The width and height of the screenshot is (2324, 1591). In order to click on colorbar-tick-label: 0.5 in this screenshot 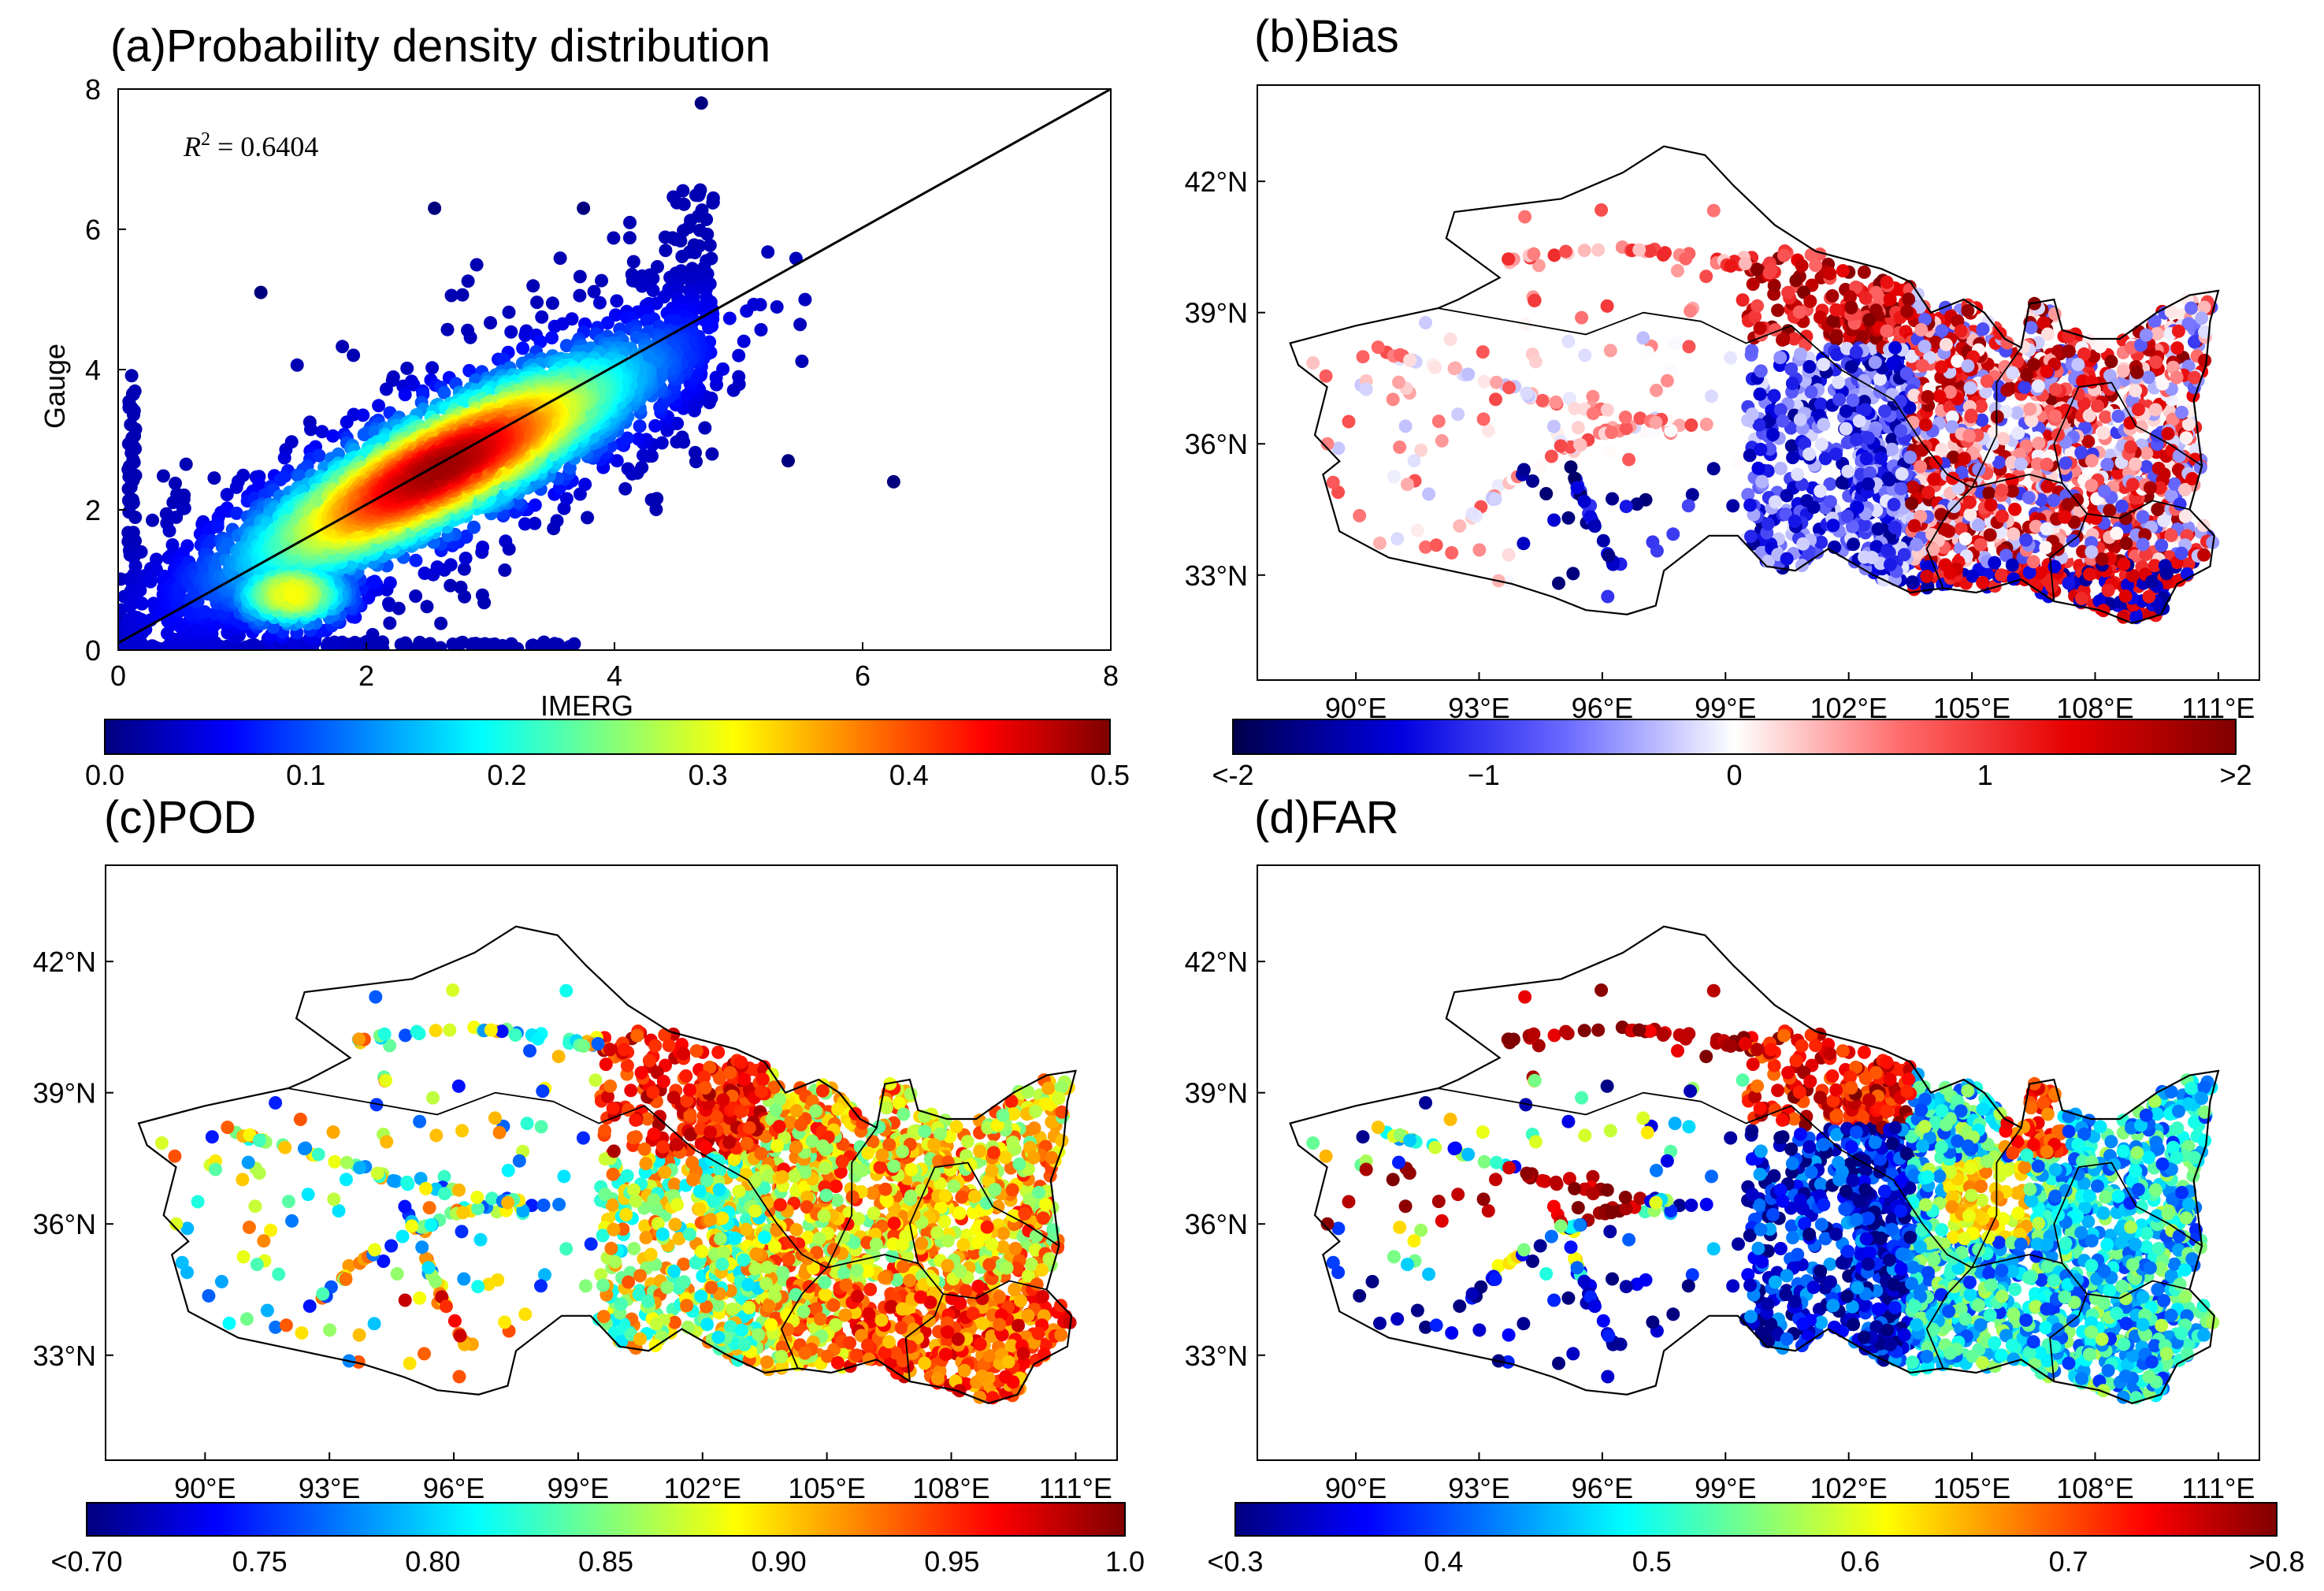, I will do `click(1110, 775)`.